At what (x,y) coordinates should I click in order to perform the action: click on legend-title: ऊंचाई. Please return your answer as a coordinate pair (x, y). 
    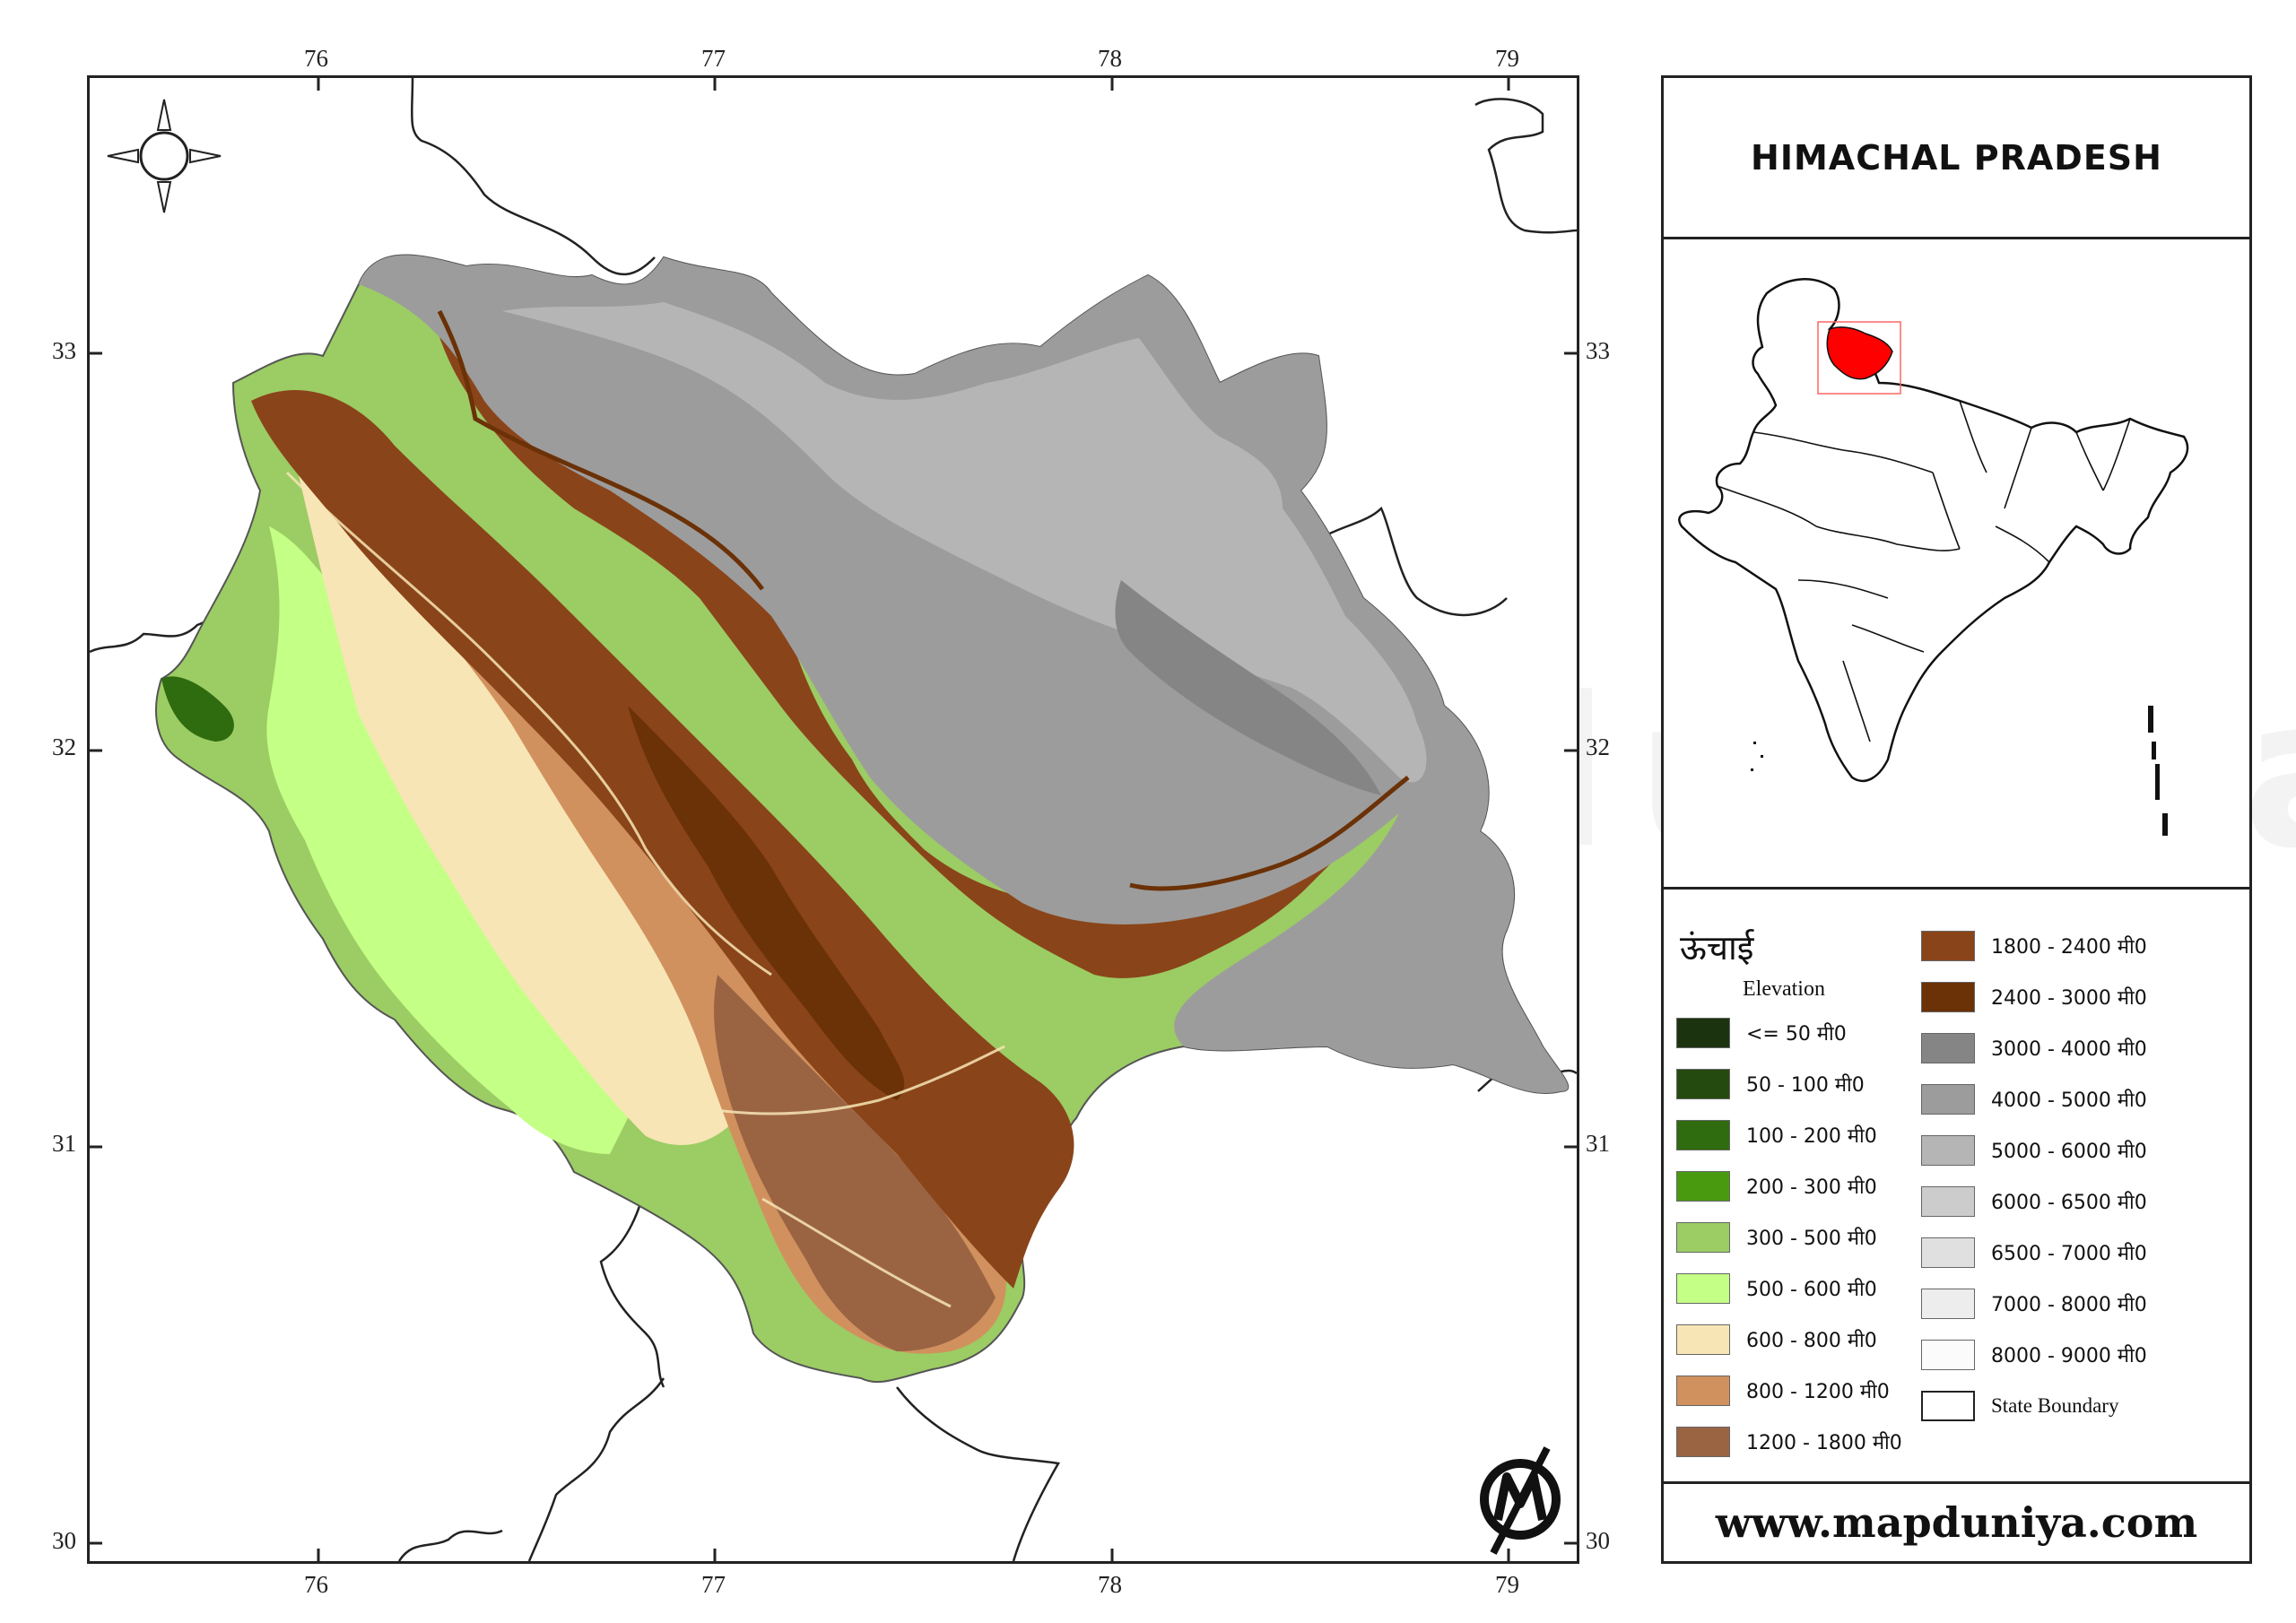
    Looking at the image, I should click on (1717, 948).